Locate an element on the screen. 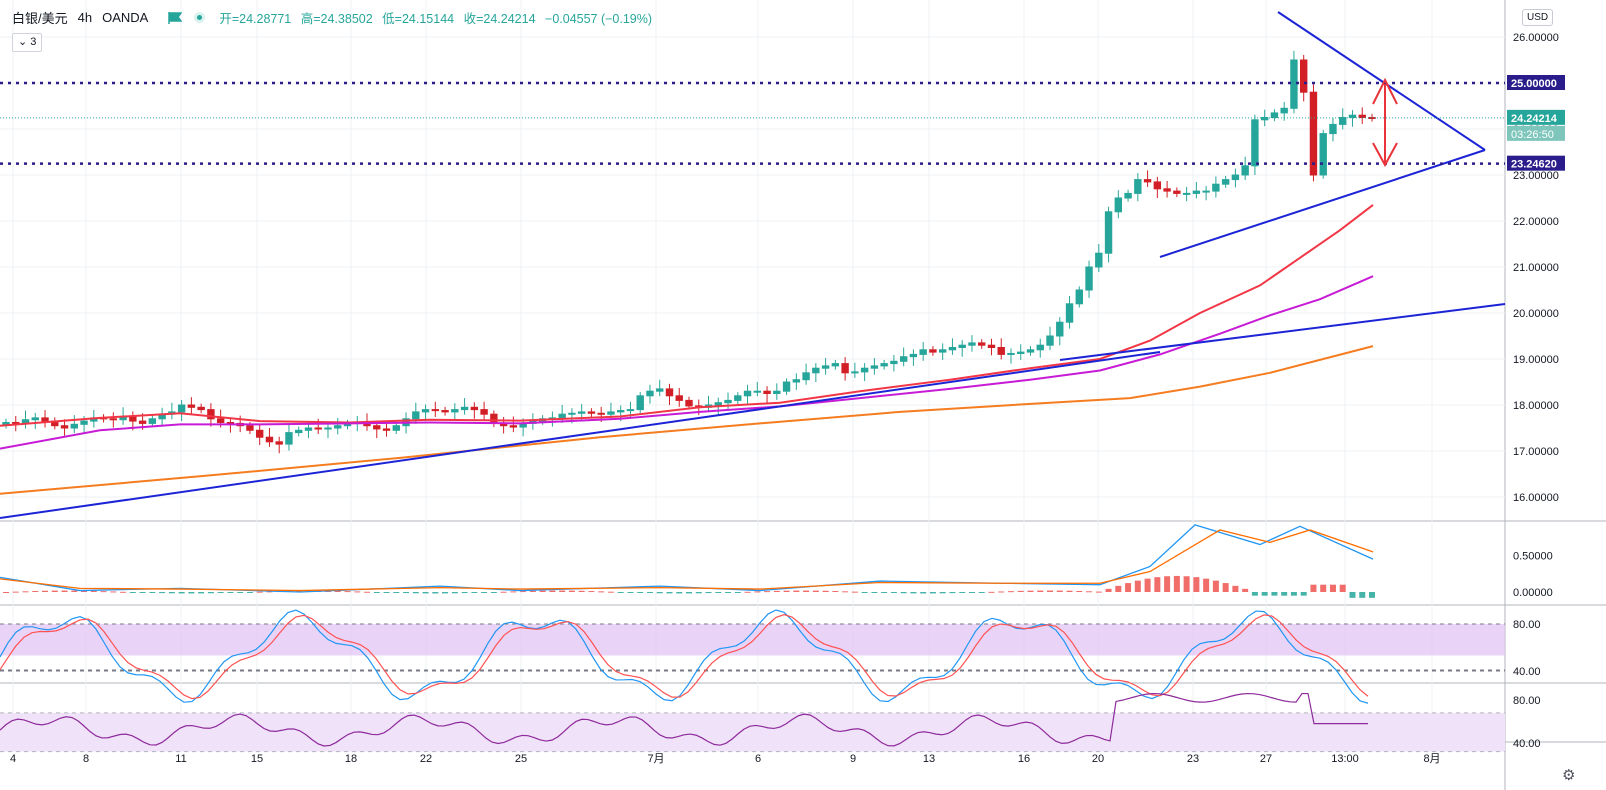 This screenshot has width=1606, height=790. currency-button: USD is located at coordinates (1538, 17).